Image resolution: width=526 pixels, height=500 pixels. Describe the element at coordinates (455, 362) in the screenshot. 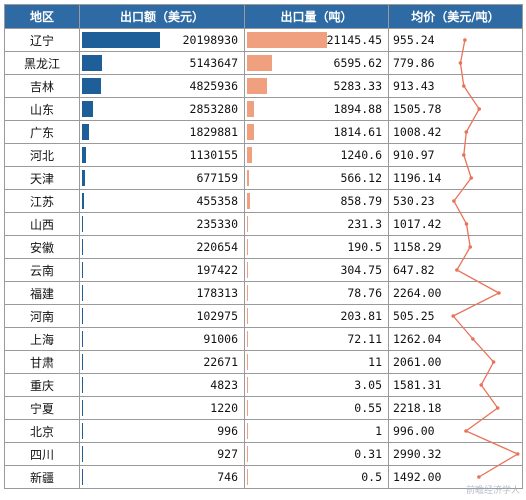

I see `avg-price-cell: 2061.00` at that location.